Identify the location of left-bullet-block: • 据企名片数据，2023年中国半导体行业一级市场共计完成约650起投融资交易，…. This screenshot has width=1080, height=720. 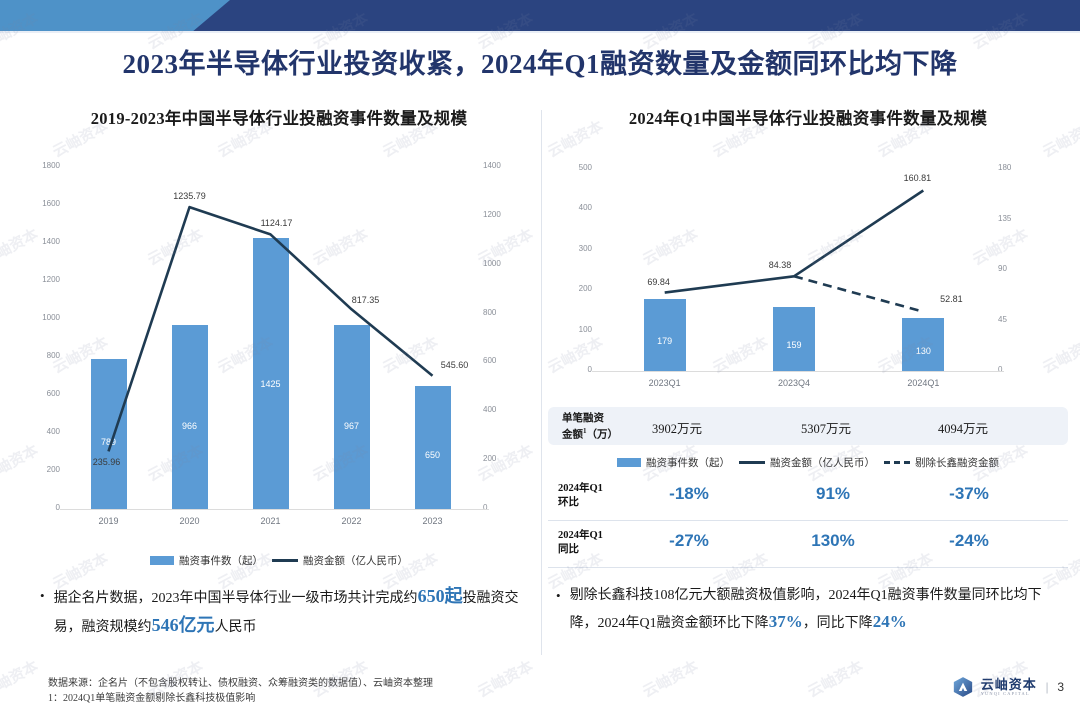
(290, 612).